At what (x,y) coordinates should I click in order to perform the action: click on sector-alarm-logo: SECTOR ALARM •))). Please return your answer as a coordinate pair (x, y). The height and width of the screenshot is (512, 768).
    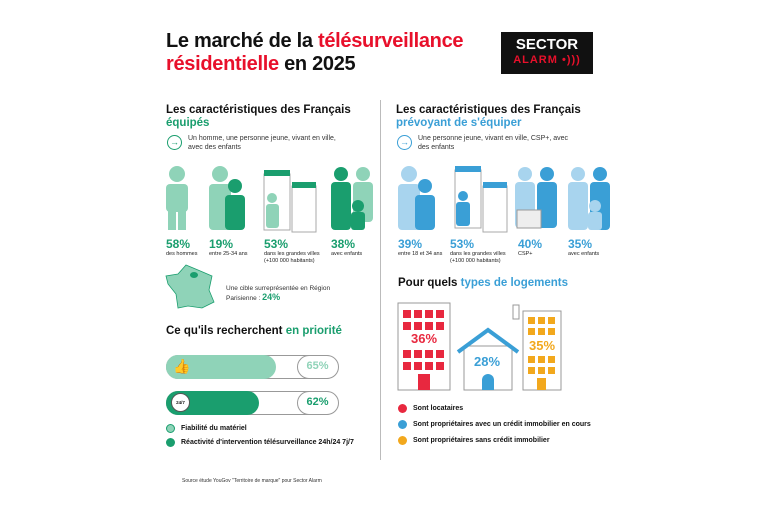
    Looking at the image, I should click on (547, 53).